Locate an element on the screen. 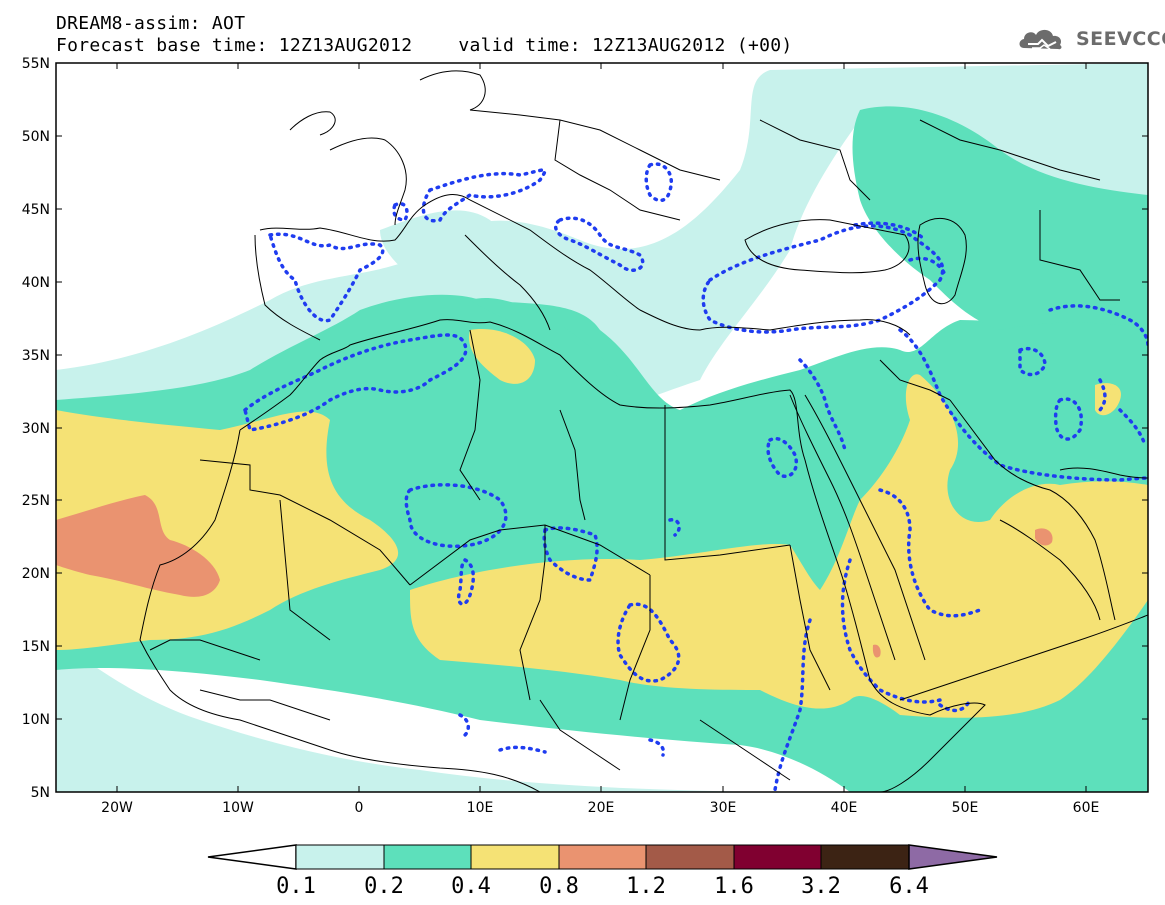 The image size is (1165, 905). lon-label: 20W is located at coordinates (117, 808).